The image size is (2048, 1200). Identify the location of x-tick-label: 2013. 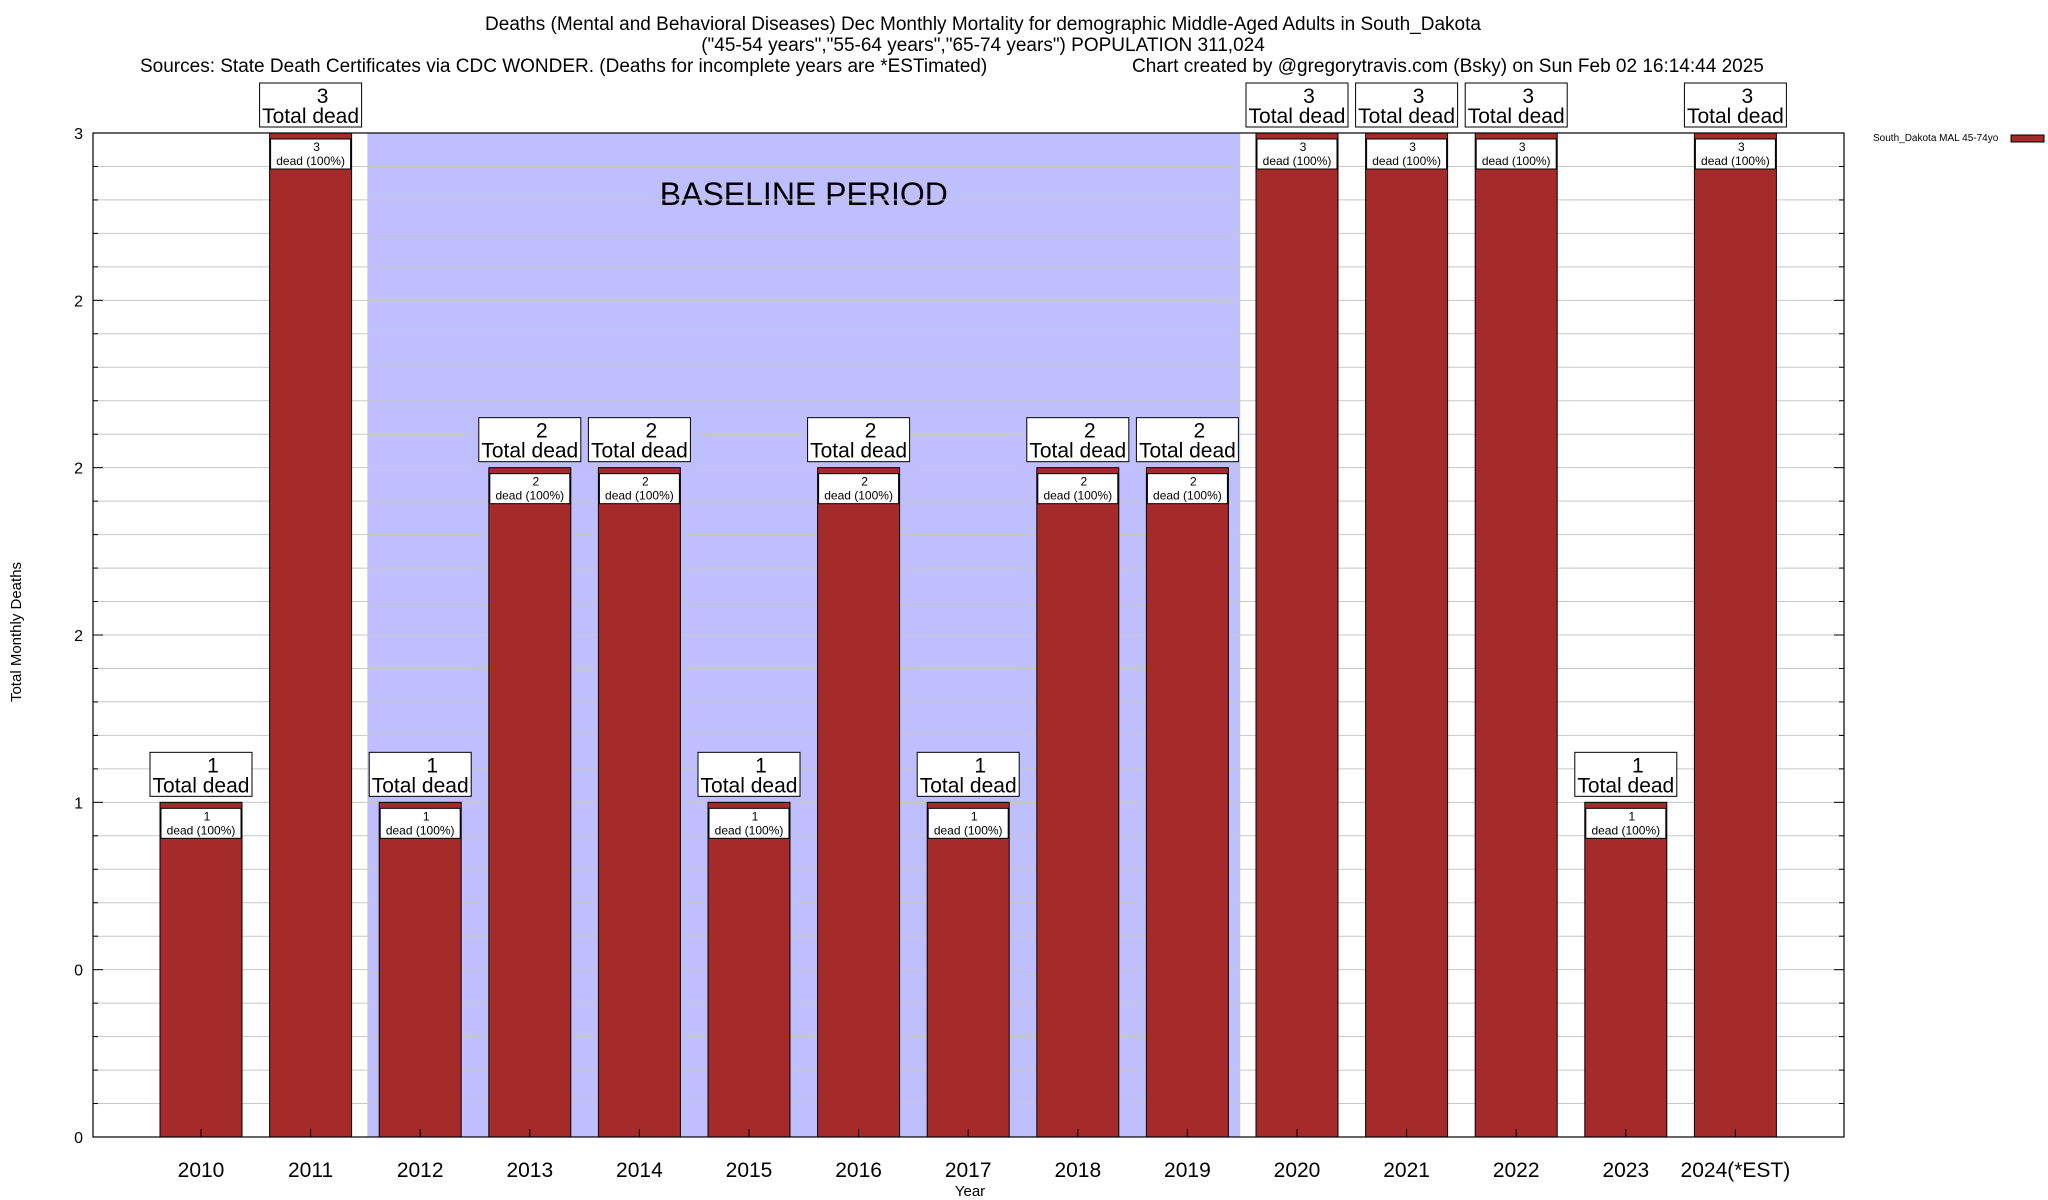
(529, 1170).